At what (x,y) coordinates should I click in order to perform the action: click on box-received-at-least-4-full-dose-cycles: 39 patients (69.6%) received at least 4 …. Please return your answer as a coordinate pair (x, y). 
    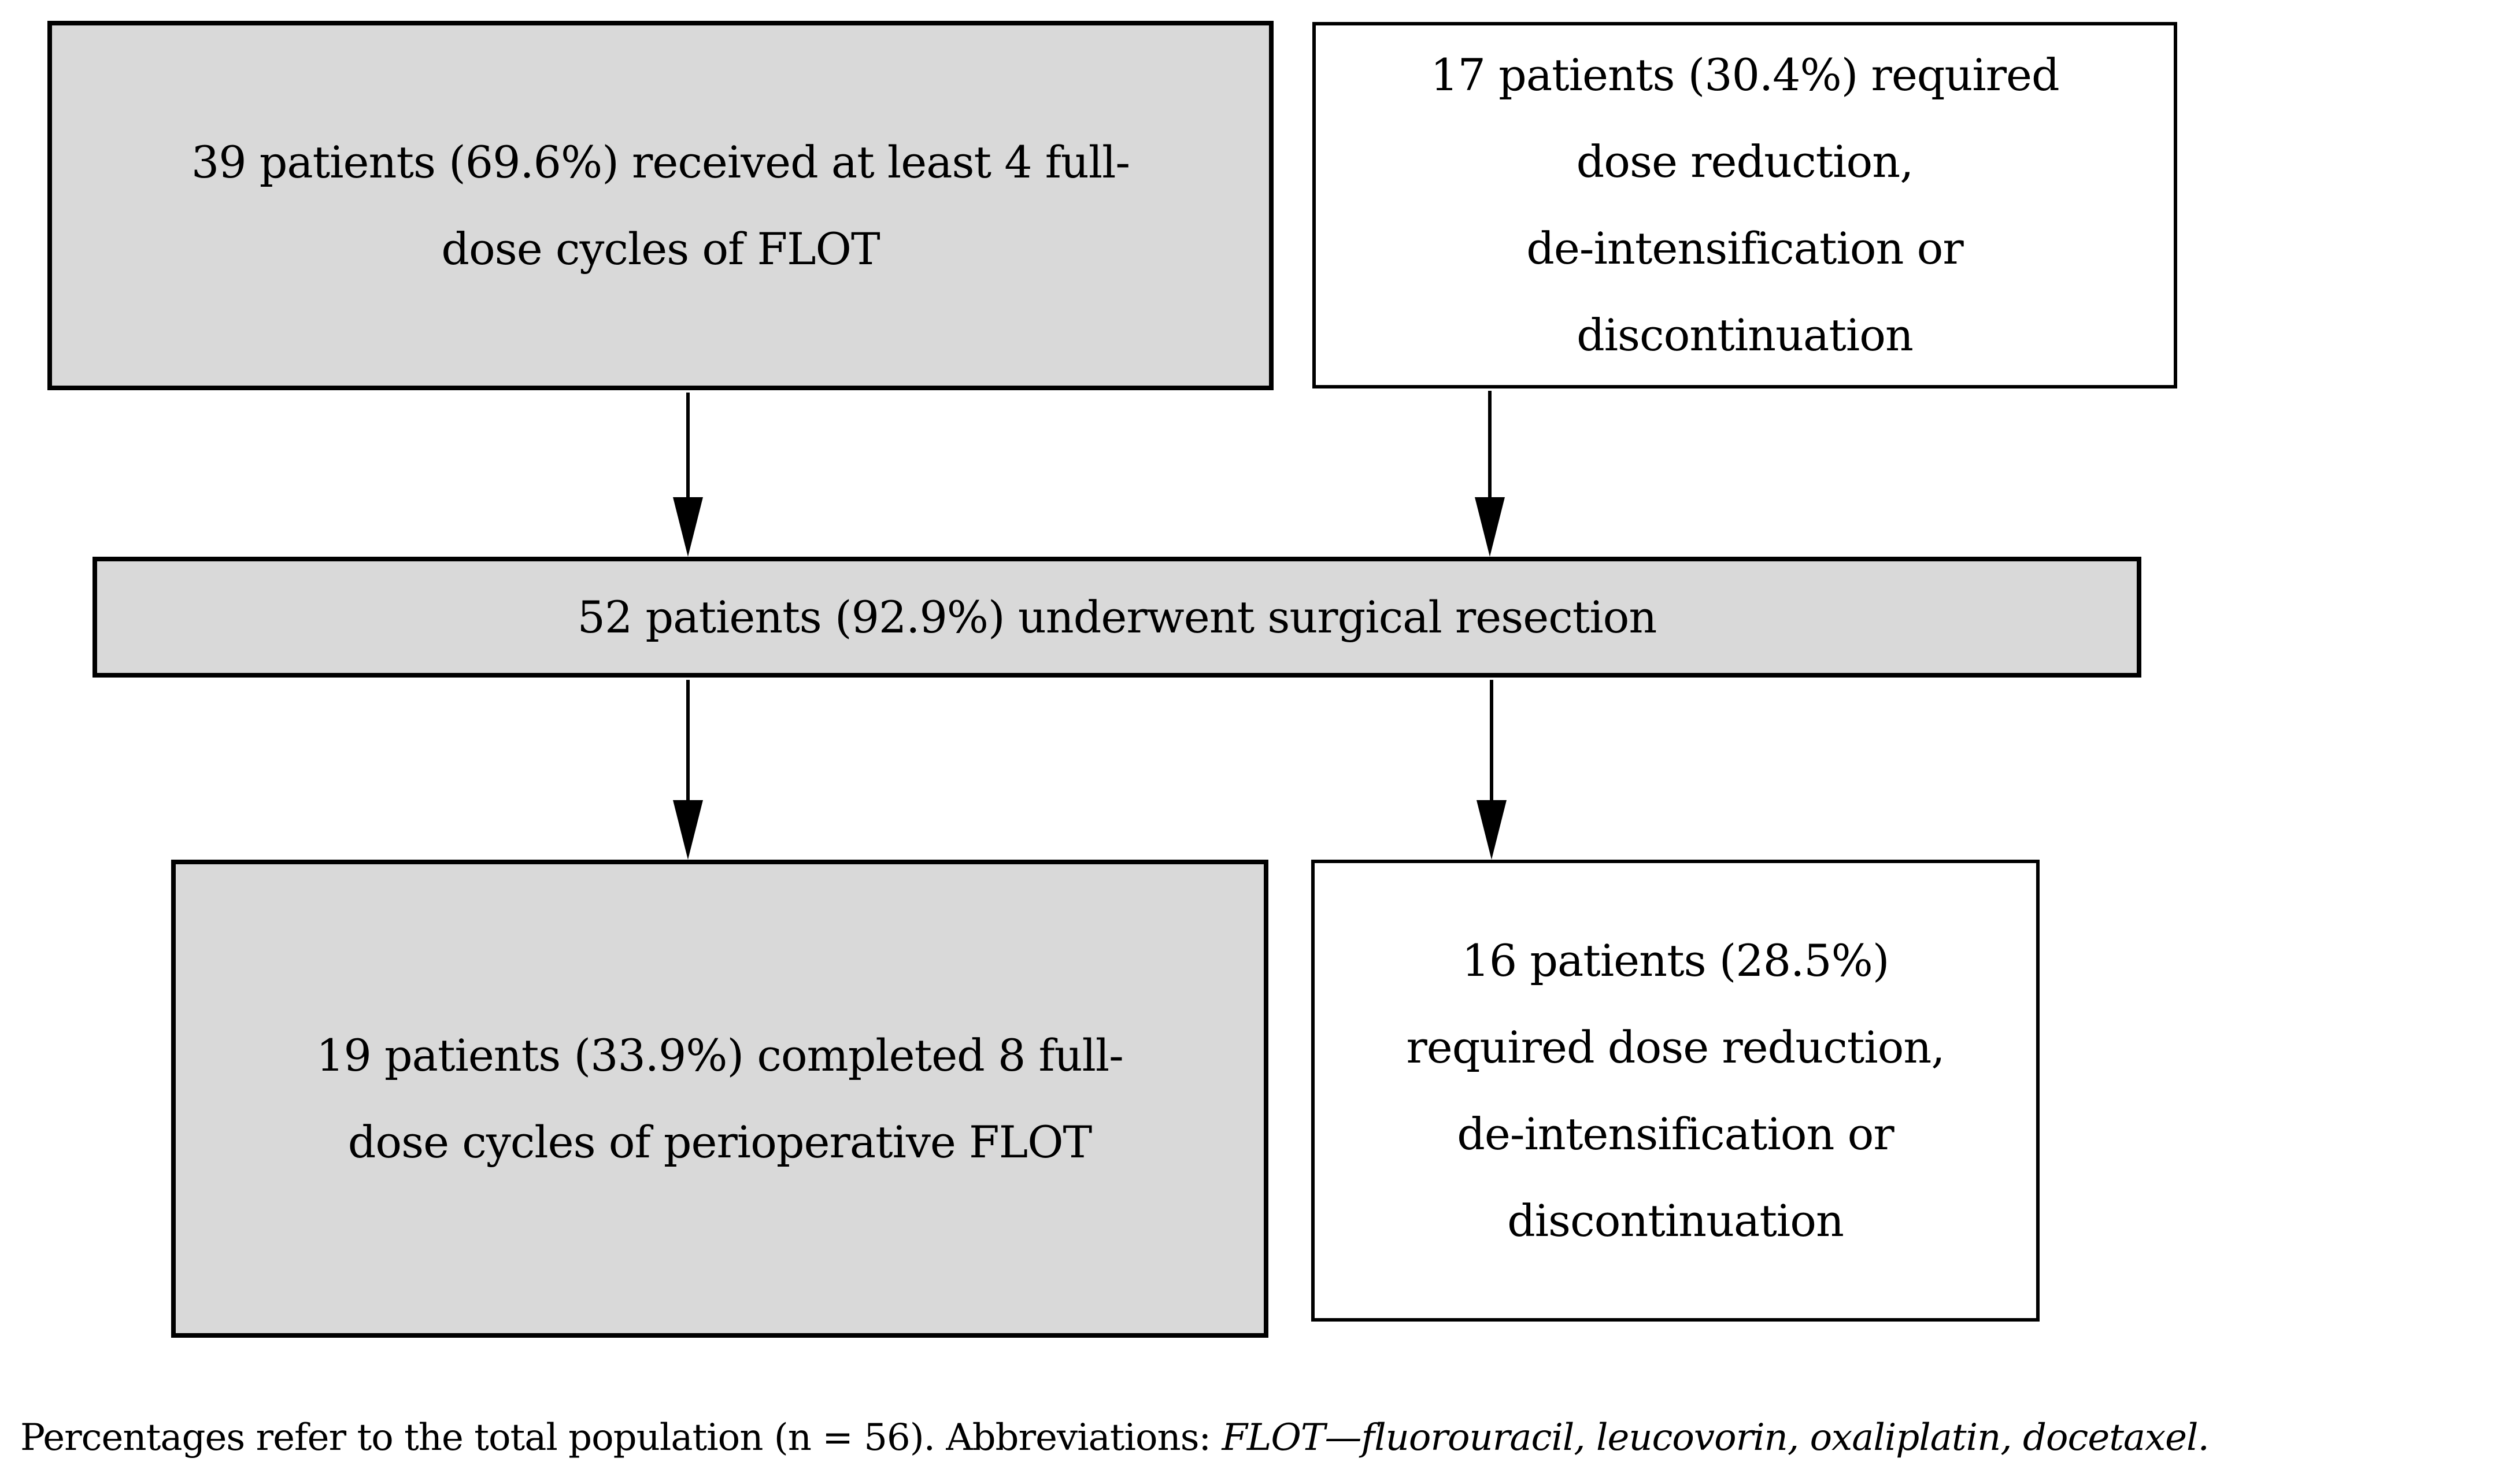
    Looking at the image, I should click on (660, 205).